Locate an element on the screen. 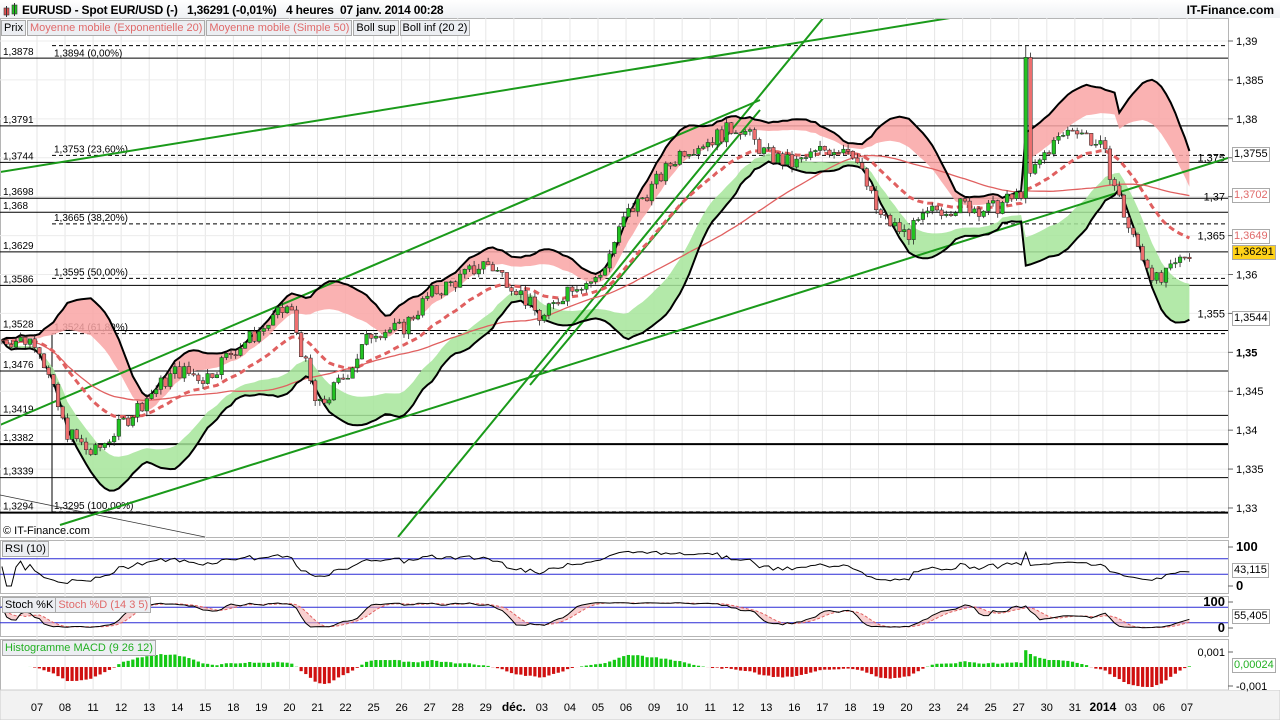 The image size is (1280, 720). x-tick-label: 07 is located at coordinates (1187, 708).